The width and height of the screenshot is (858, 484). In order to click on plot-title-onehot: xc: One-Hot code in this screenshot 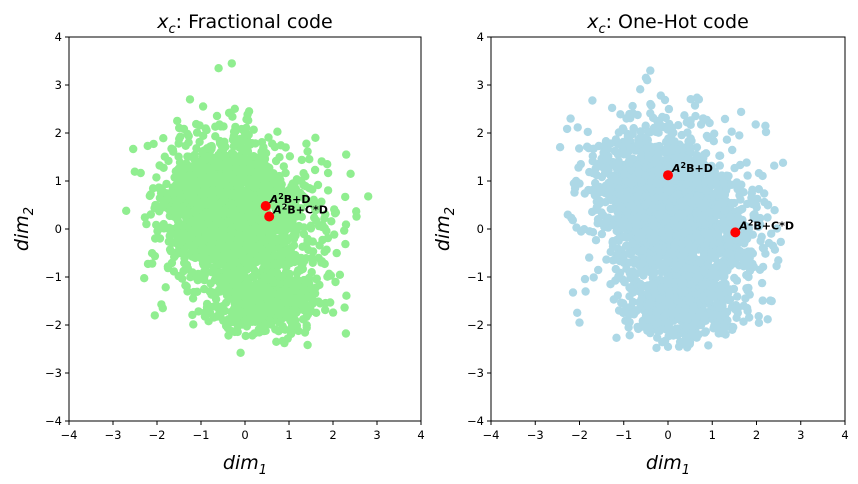, I will do `click(667, 24)`.